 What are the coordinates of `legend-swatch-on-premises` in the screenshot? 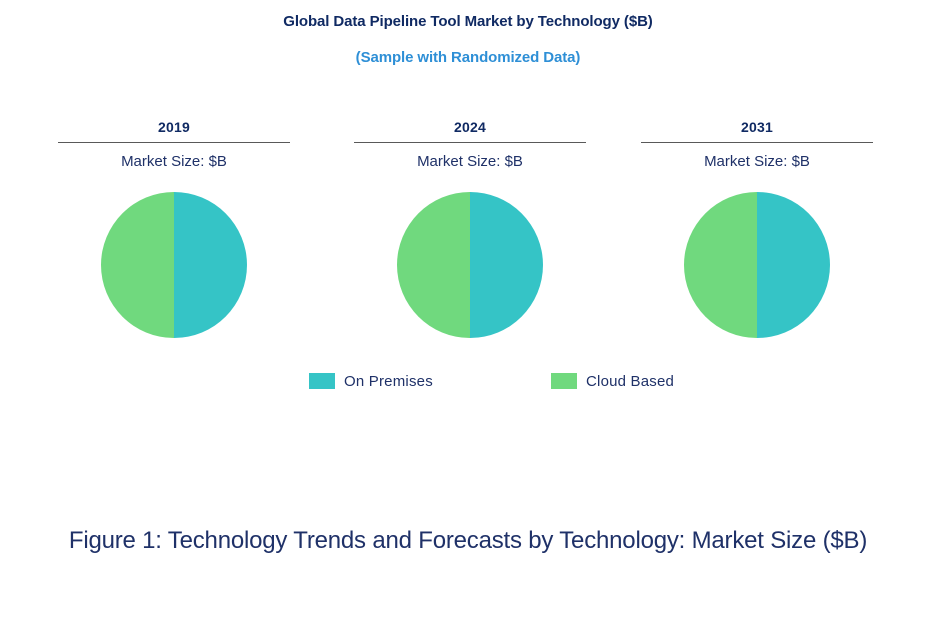 It's located at (322, 381).